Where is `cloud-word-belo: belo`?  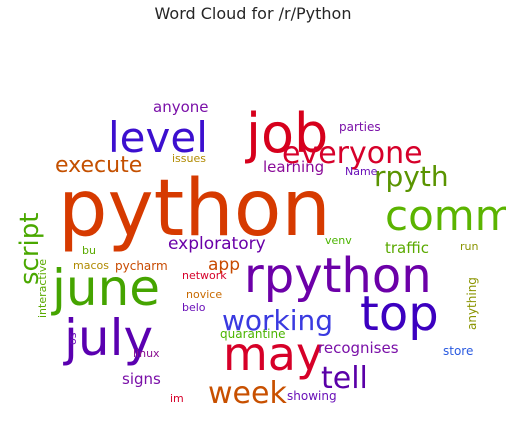 cloud-word-belo: belo is located at coordinates (194, 307).